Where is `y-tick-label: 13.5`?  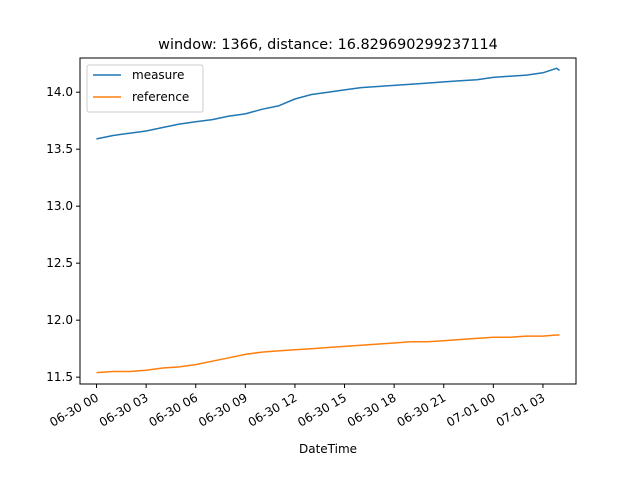
y-tick-label: 13.5 is located at coordinates (59, 149).